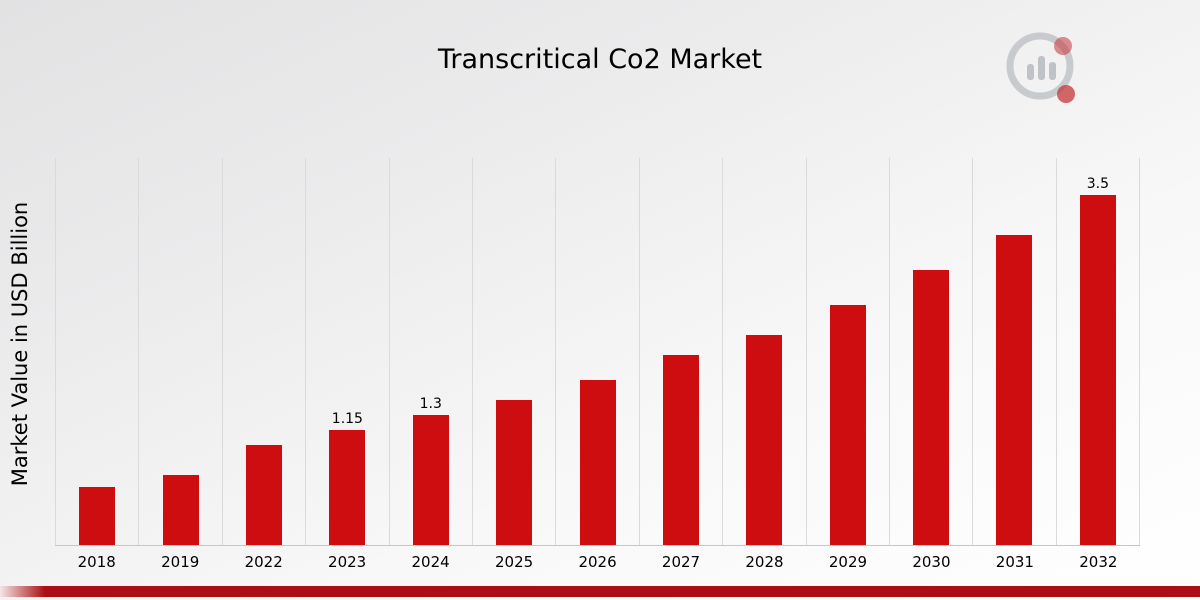  I want to click on x-axis-label-2026: 2026, so click(597, 562).